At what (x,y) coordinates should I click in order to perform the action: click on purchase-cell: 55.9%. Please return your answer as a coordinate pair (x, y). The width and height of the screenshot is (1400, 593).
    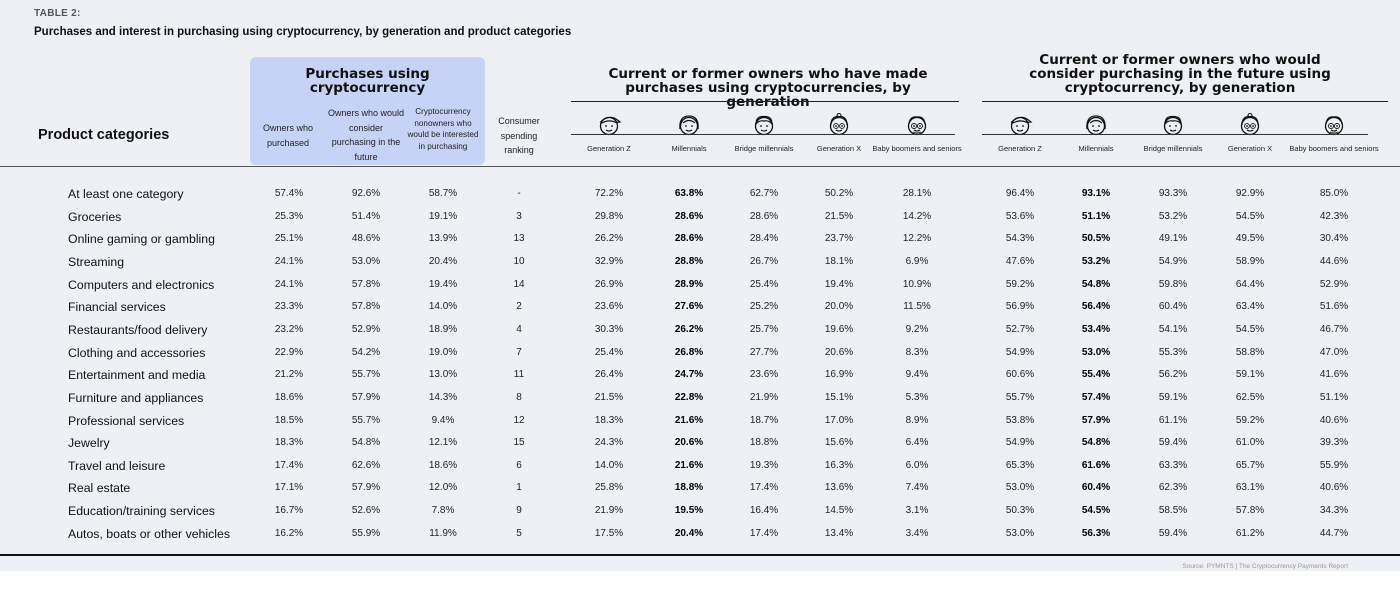
    Looking at the image, I should click on (366, 533).